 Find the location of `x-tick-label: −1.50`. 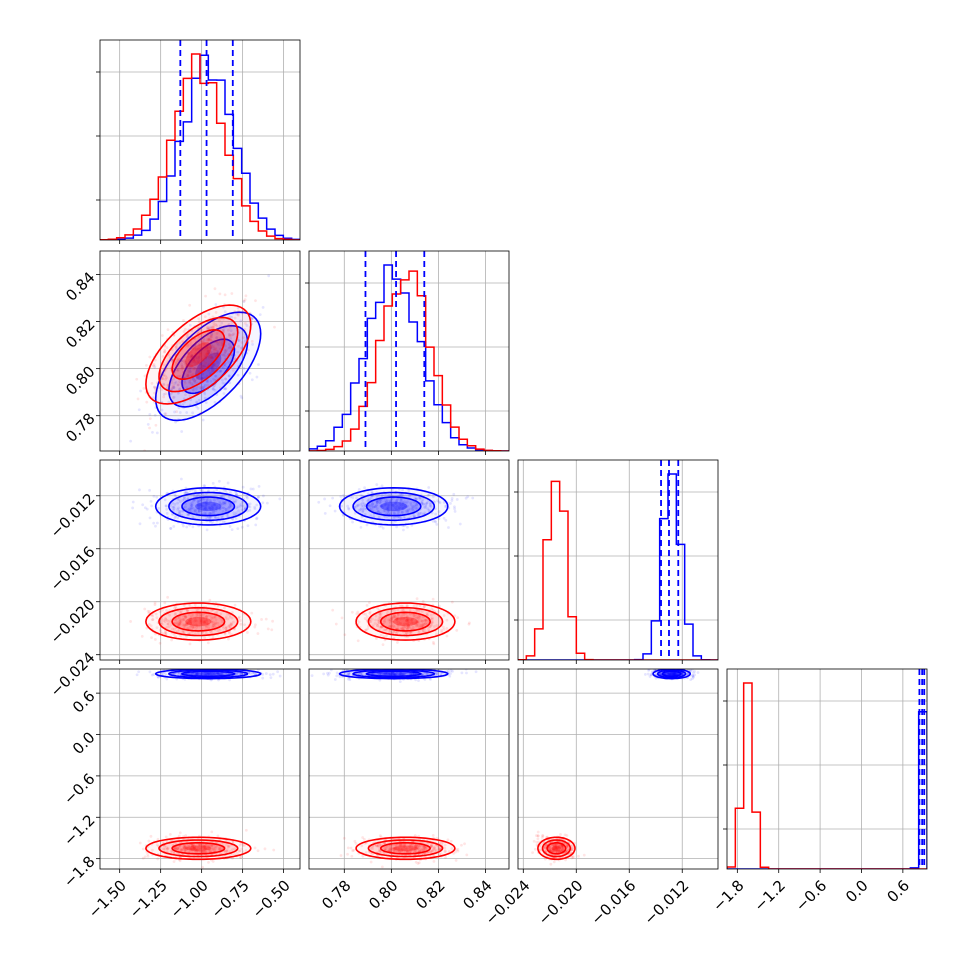

x-tick-label: −1.50 is located at coordinates (107, 899).